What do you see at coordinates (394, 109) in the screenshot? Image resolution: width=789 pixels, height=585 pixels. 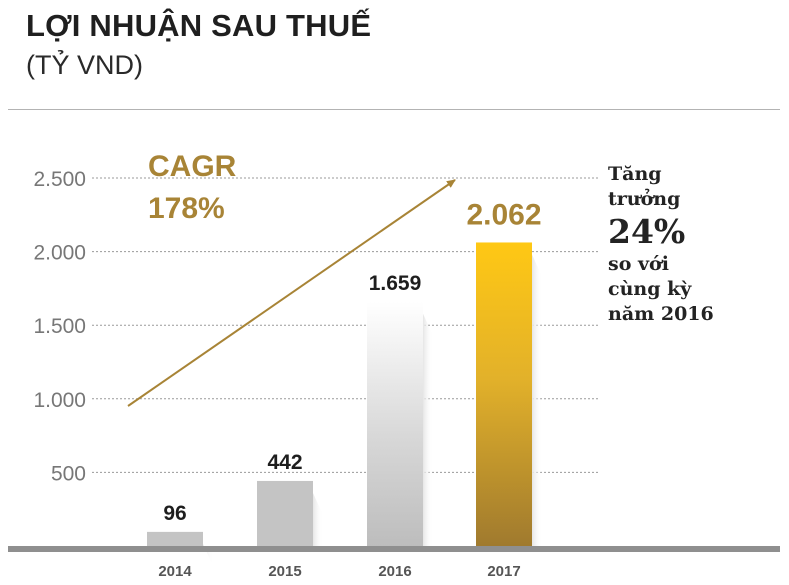 I see `header-divider` at bounding box center [394, 109].